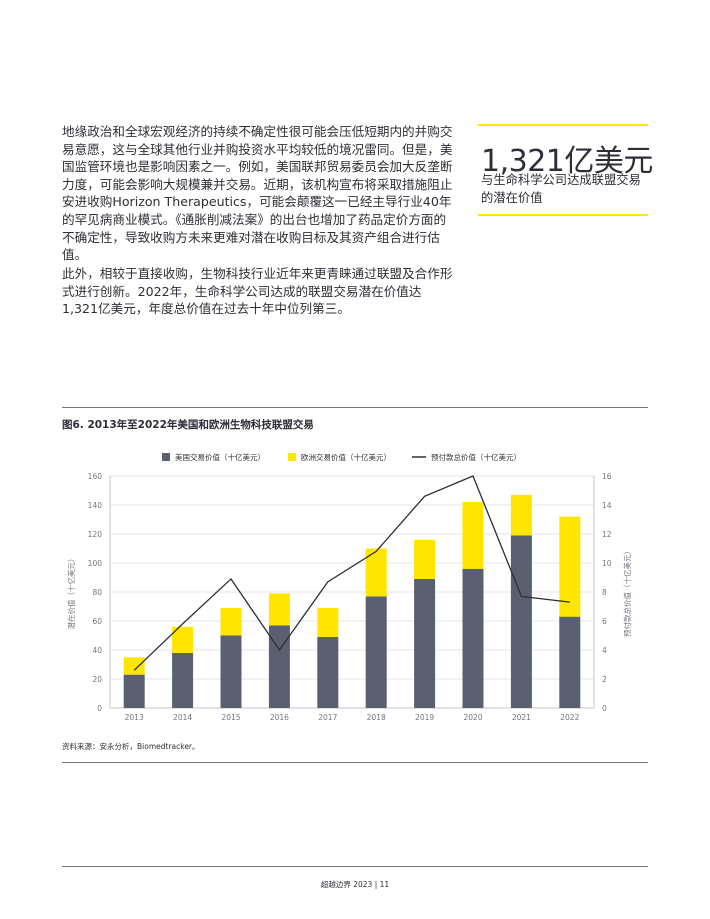  I want to click on figure-top-divider, so click(355, 407).